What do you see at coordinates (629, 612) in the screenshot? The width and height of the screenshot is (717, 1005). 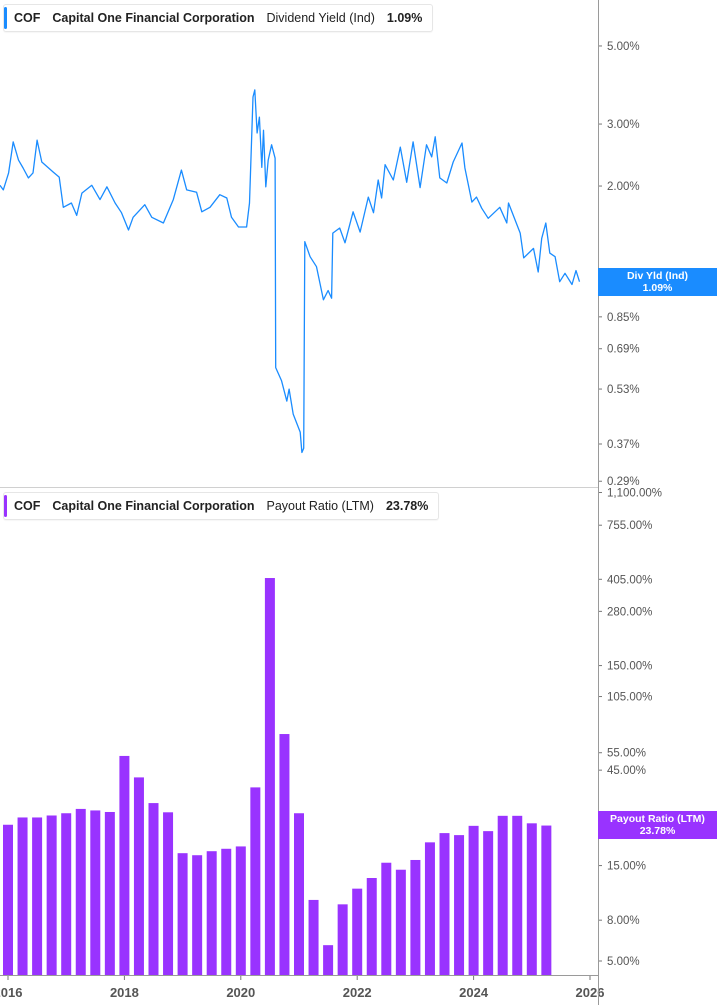 I see `y-tick-label: 280.00%` at bounding box center [629, 612].